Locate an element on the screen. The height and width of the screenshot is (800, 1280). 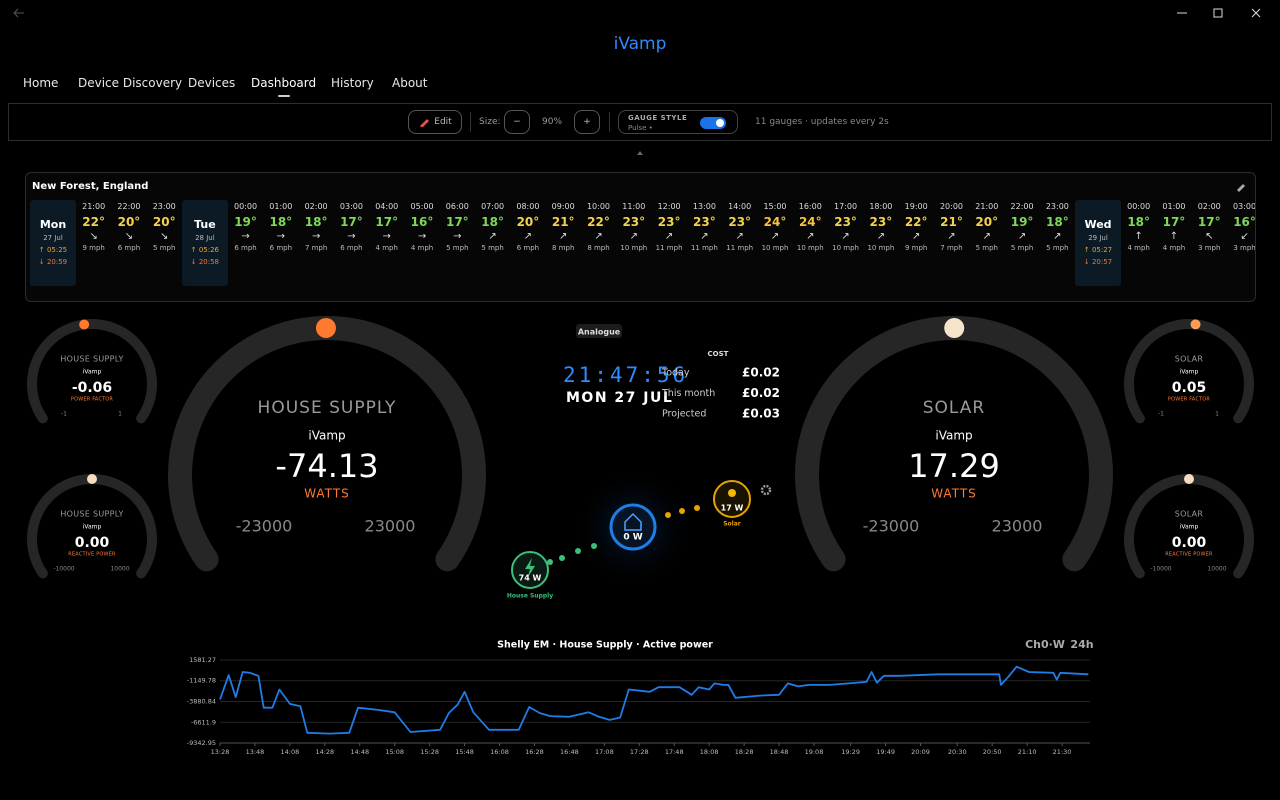
wind-arrow: ↘ is located at coordinates (93, 236).